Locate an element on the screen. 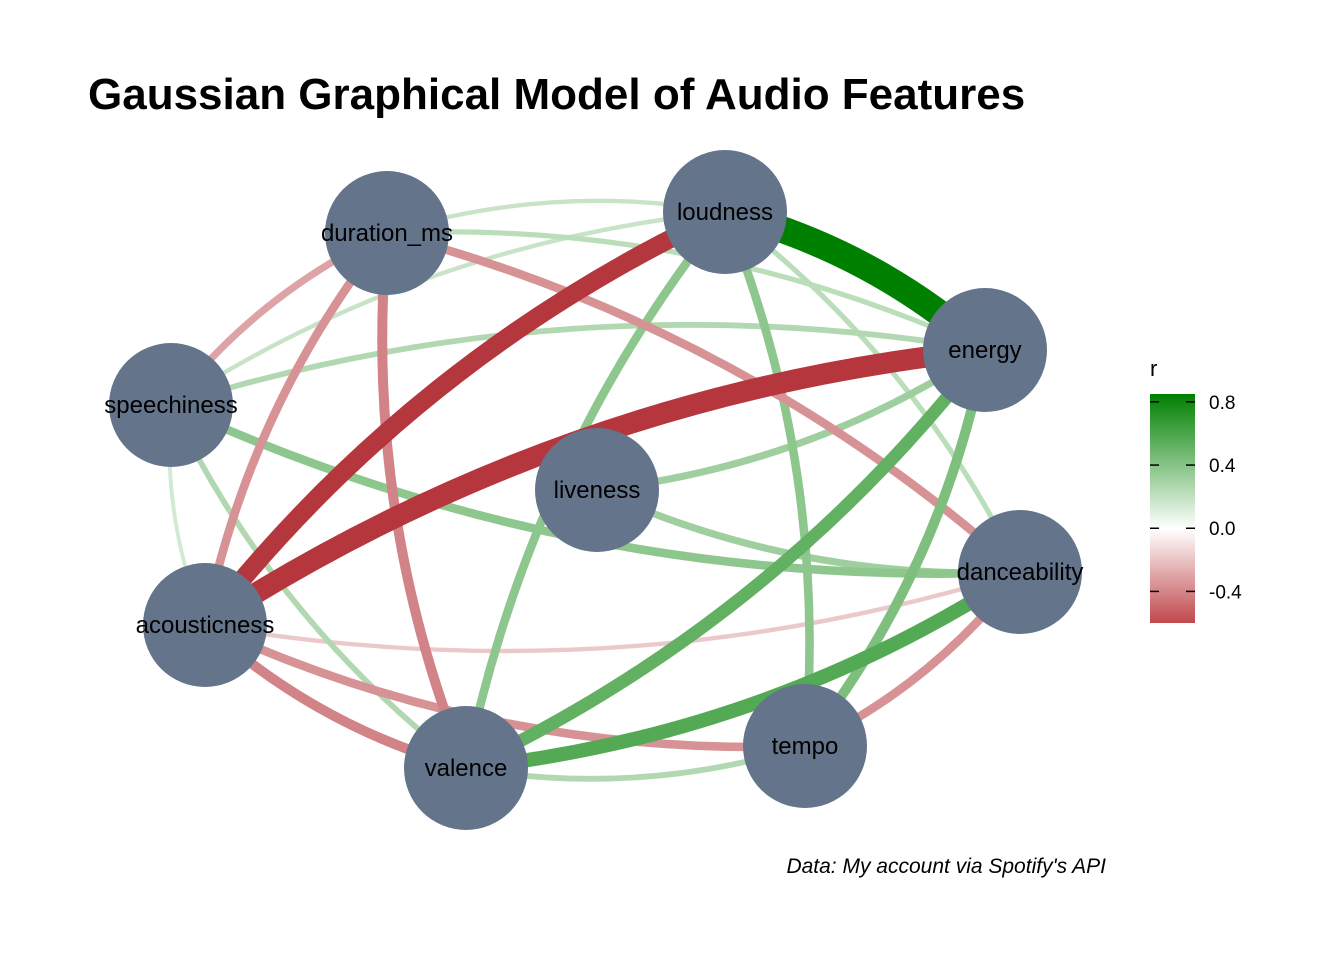  node-speechiness: speechiness is located at coordinates (171, 405).